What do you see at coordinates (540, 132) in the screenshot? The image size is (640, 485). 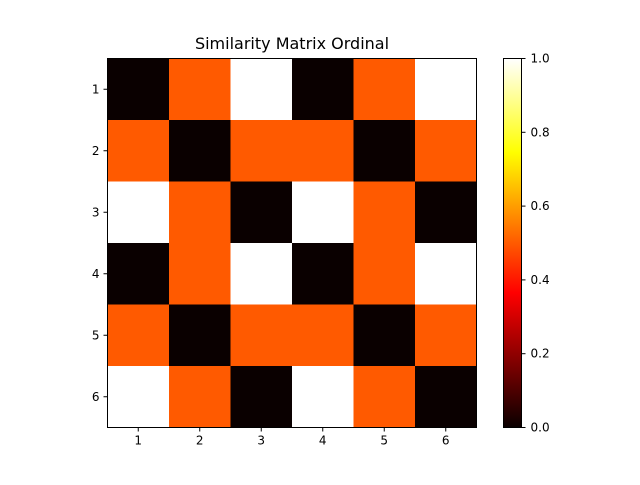 I see `colorbar-tick-label: 0.8` at bounding box center [540, 132].